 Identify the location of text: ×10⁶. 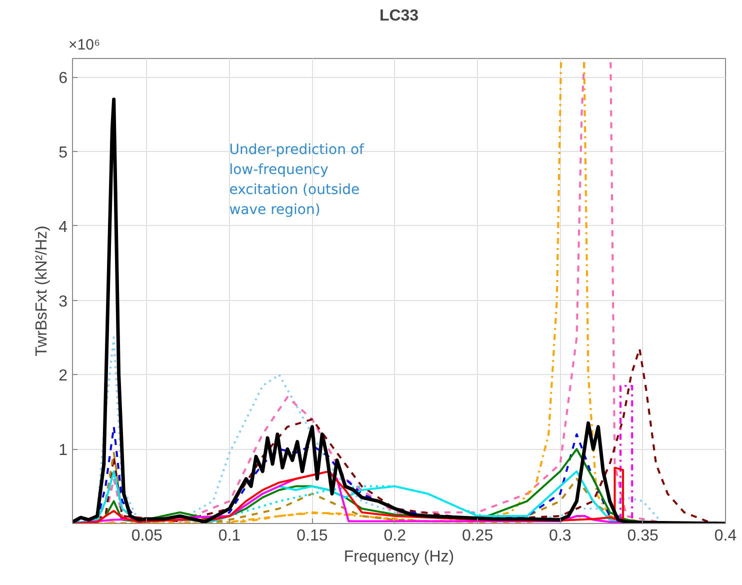
(84, 45).